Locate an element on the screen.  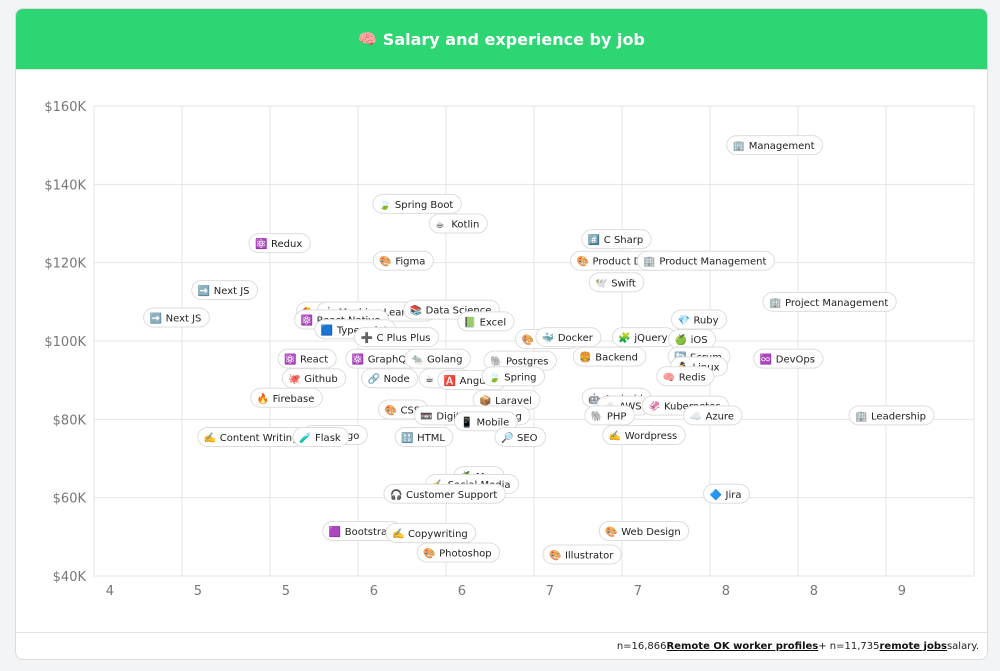
point-label: Swift is located at coordinates (623, 283).